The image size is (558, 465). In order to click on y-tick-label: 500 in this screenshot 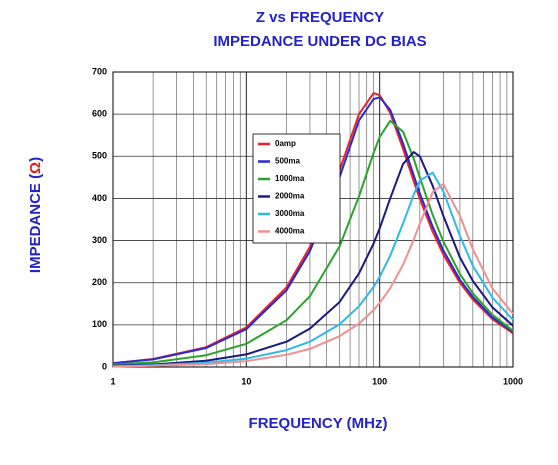, I will do `click(99, 156)`.